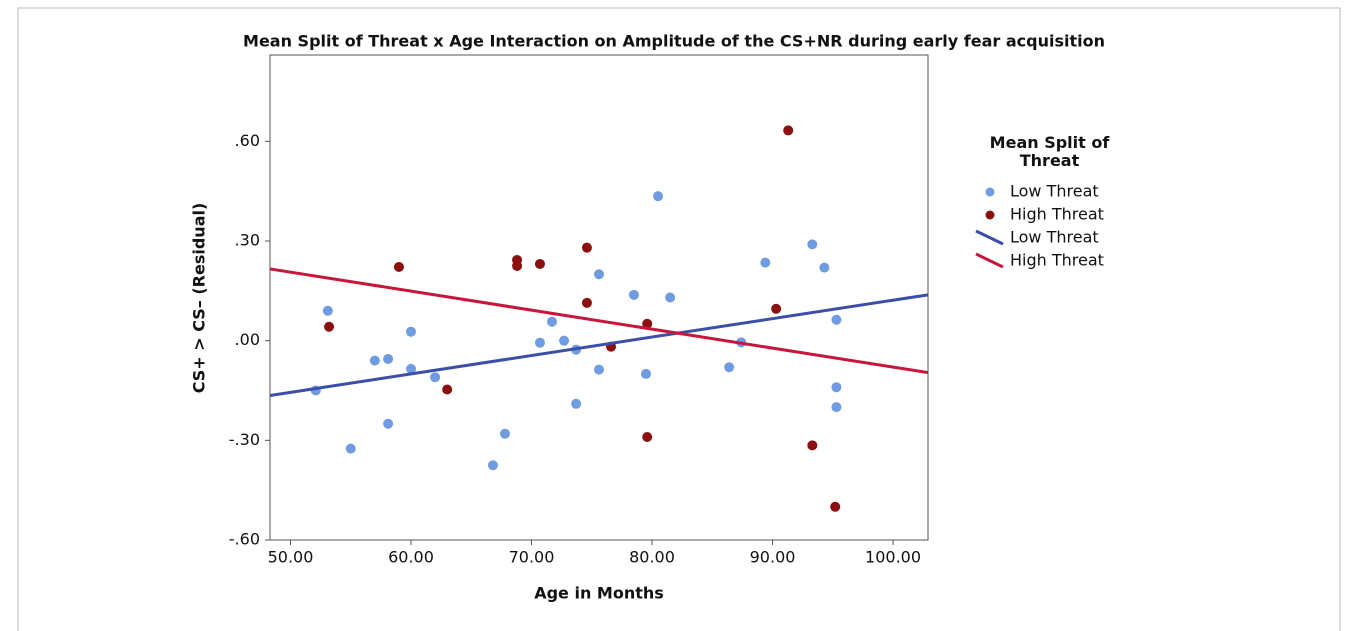 The height and width of the screenshot is (631, 1358). What do you see at coordinates (199, 298) in the screenshot?
I see `y-axis-label: CS+ > CS– (Residual)` at bounding box center [199, 298].